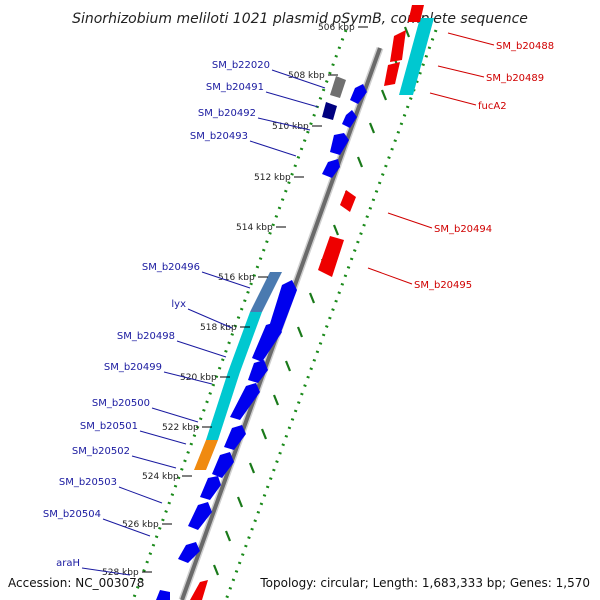 This screenshot has height=600, width=600. What do you see at coordinates (241, 65) in the screenshot?
I see `forward-gene-label: SM_b22020` at bounding box center [241, 65].